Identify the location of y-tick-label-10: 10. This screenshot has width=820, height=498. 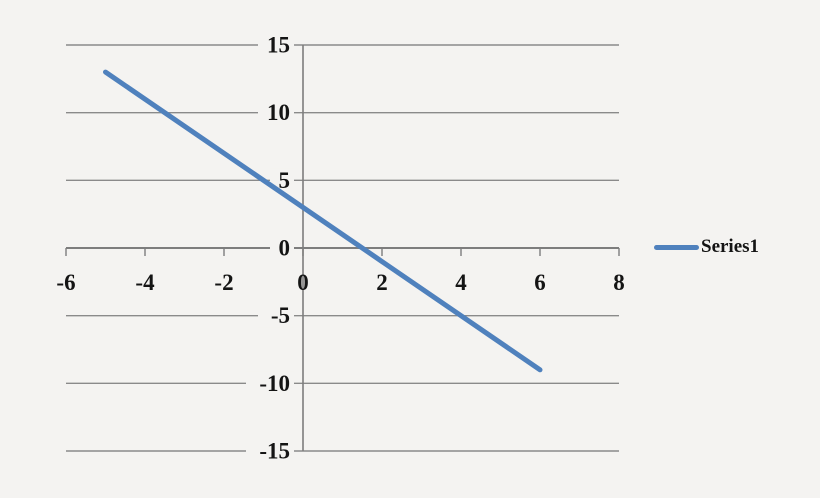
(278, 112).